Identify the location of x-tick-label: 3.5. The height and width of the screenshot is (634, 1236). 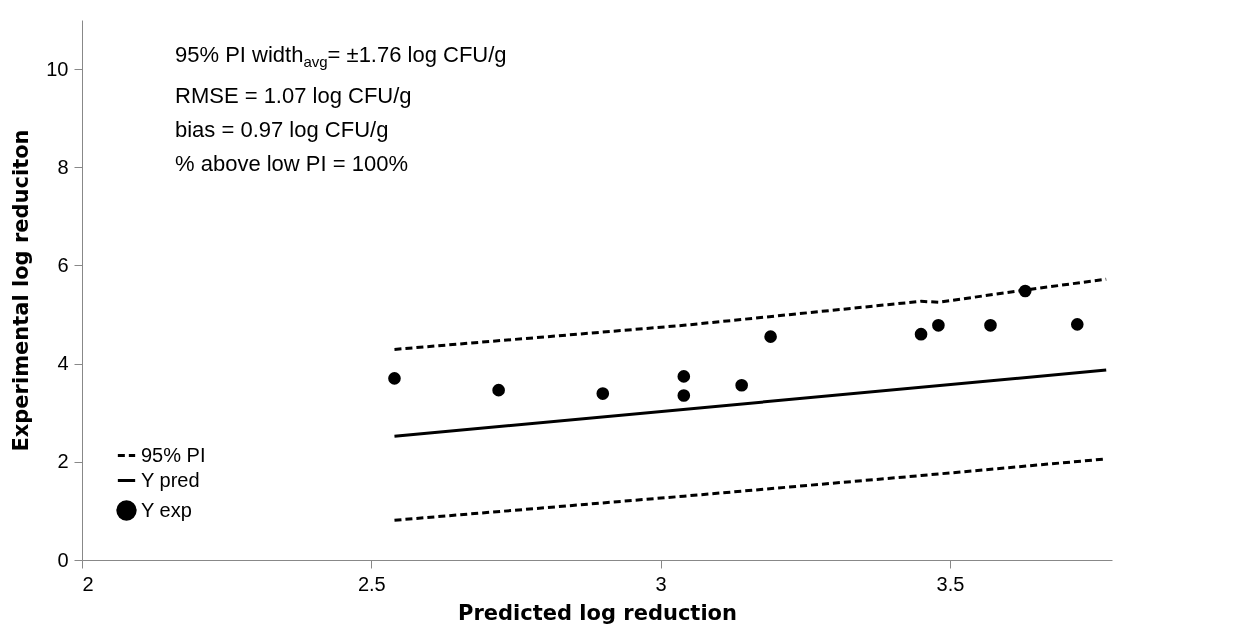
(950, 583).